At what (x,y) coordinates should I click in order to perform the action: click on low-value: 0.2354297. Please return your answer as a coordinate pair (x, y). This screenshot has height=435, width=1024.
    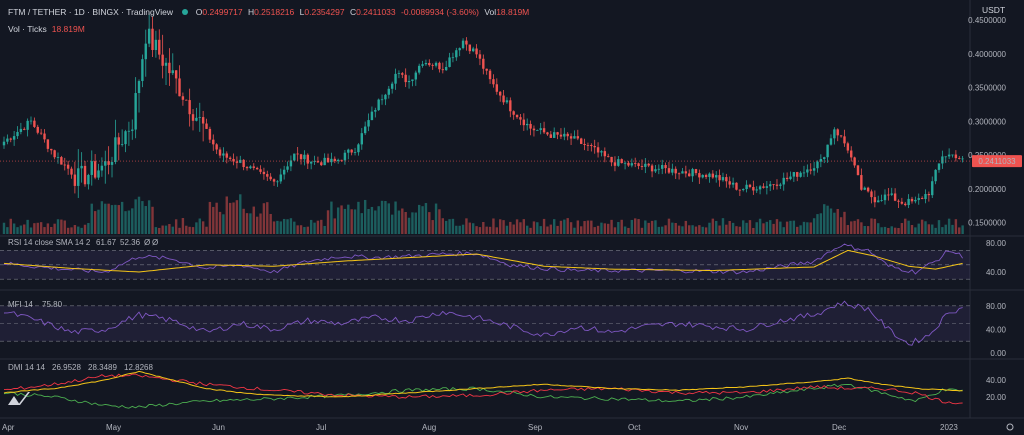
    Looking at the image, I should click on (324, 12).